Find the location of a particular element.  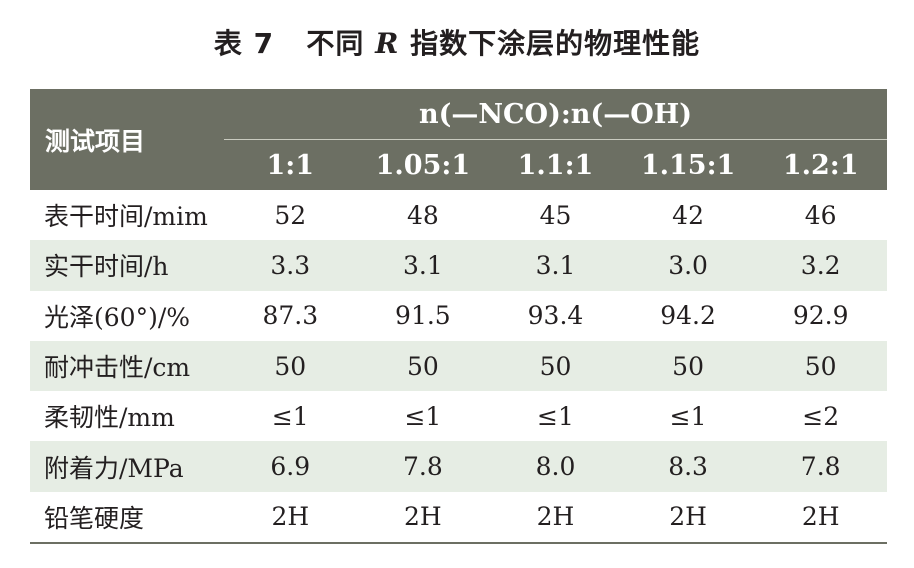

caption-title-variable: R is located at coordinates (387, 43).